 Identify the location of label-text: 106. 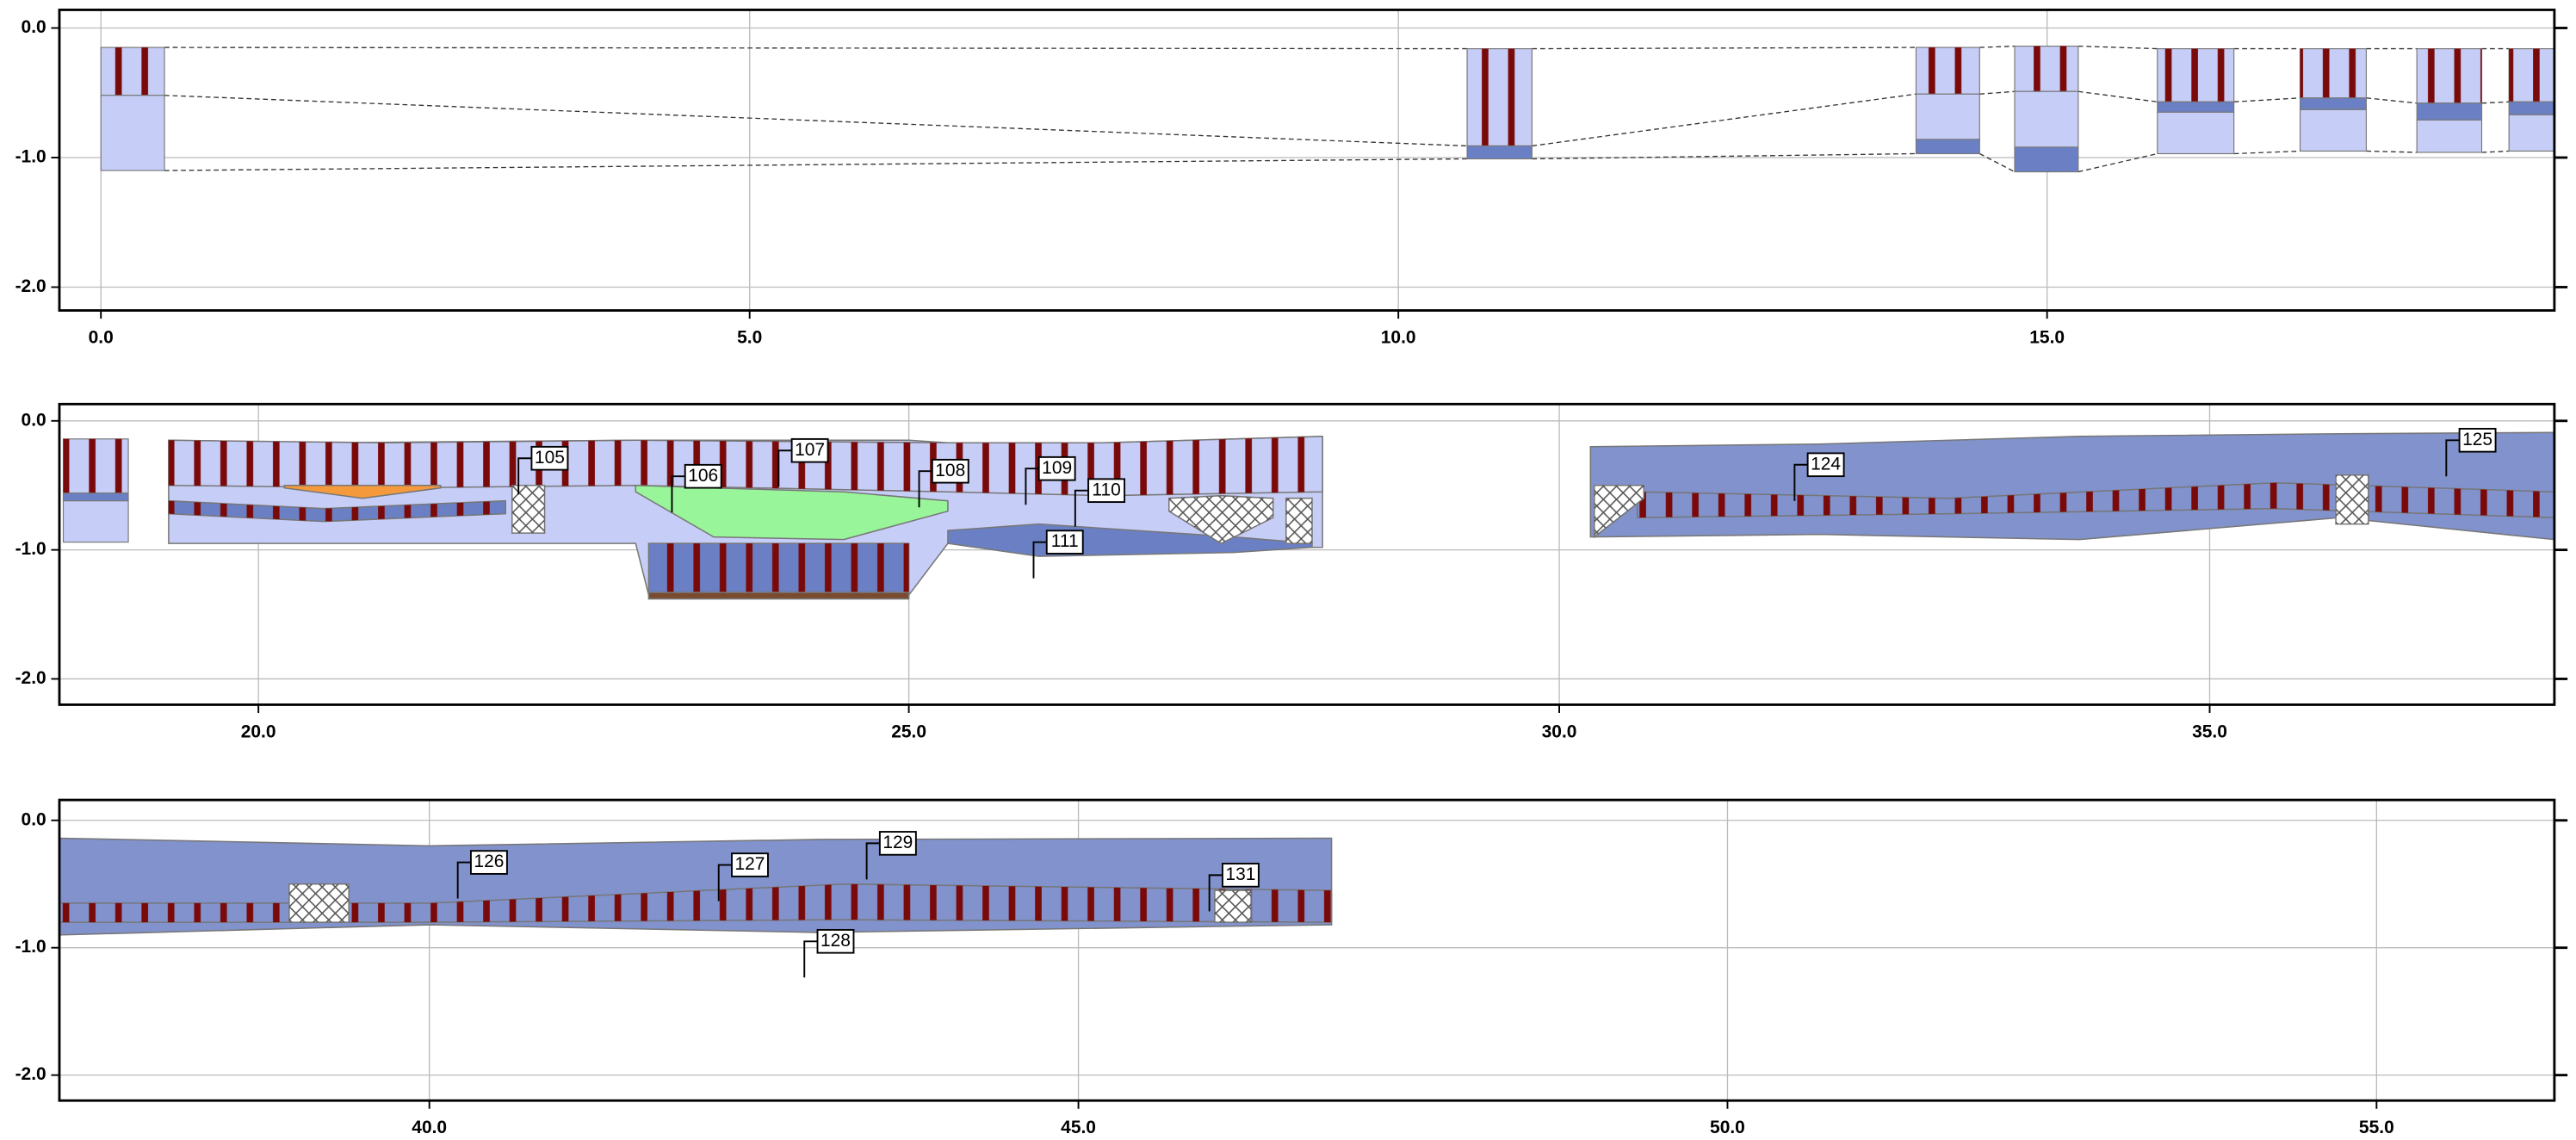
(703, 476).